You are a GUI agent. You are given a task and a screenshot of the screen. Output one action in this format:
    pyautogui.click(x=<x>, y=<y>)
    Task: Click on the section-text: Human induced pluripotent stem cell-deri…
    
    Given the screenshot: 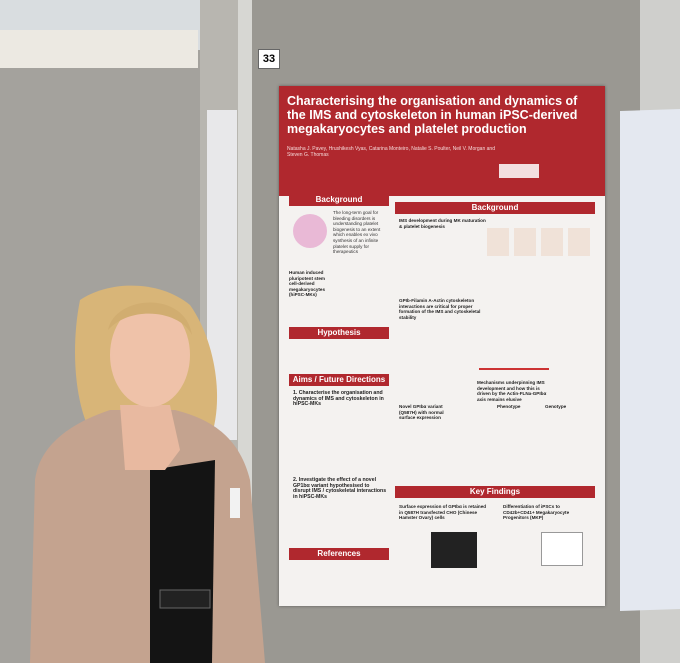 What is the action you would take?
    pyautogui.click(x=307, y=284)
    